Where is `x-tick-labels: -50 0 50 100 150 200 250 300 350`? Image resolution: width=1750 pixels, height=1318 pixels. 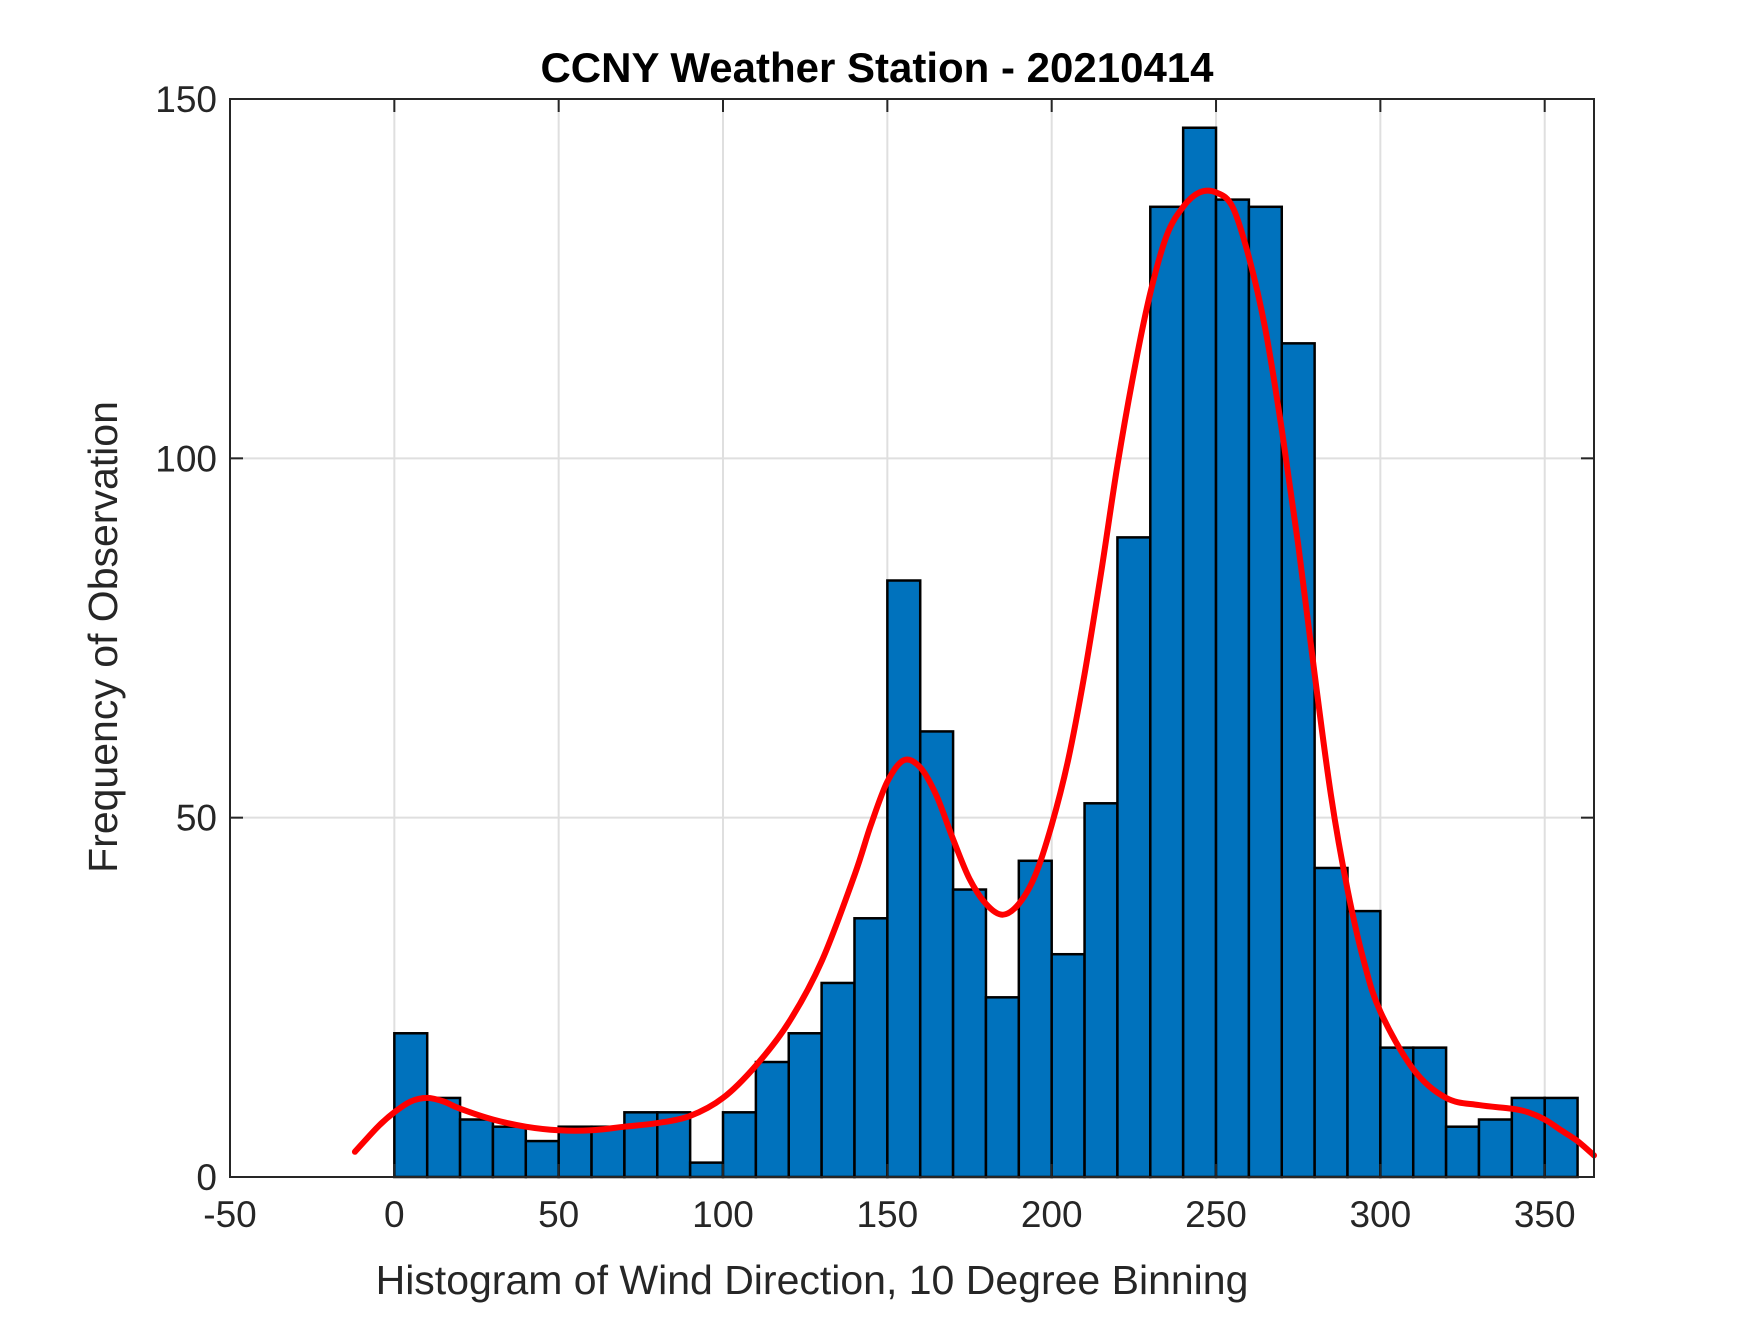
x-tick-labels: -50 0 50 100 150 200 250 300 350 is located at coordinates (889, 1214).